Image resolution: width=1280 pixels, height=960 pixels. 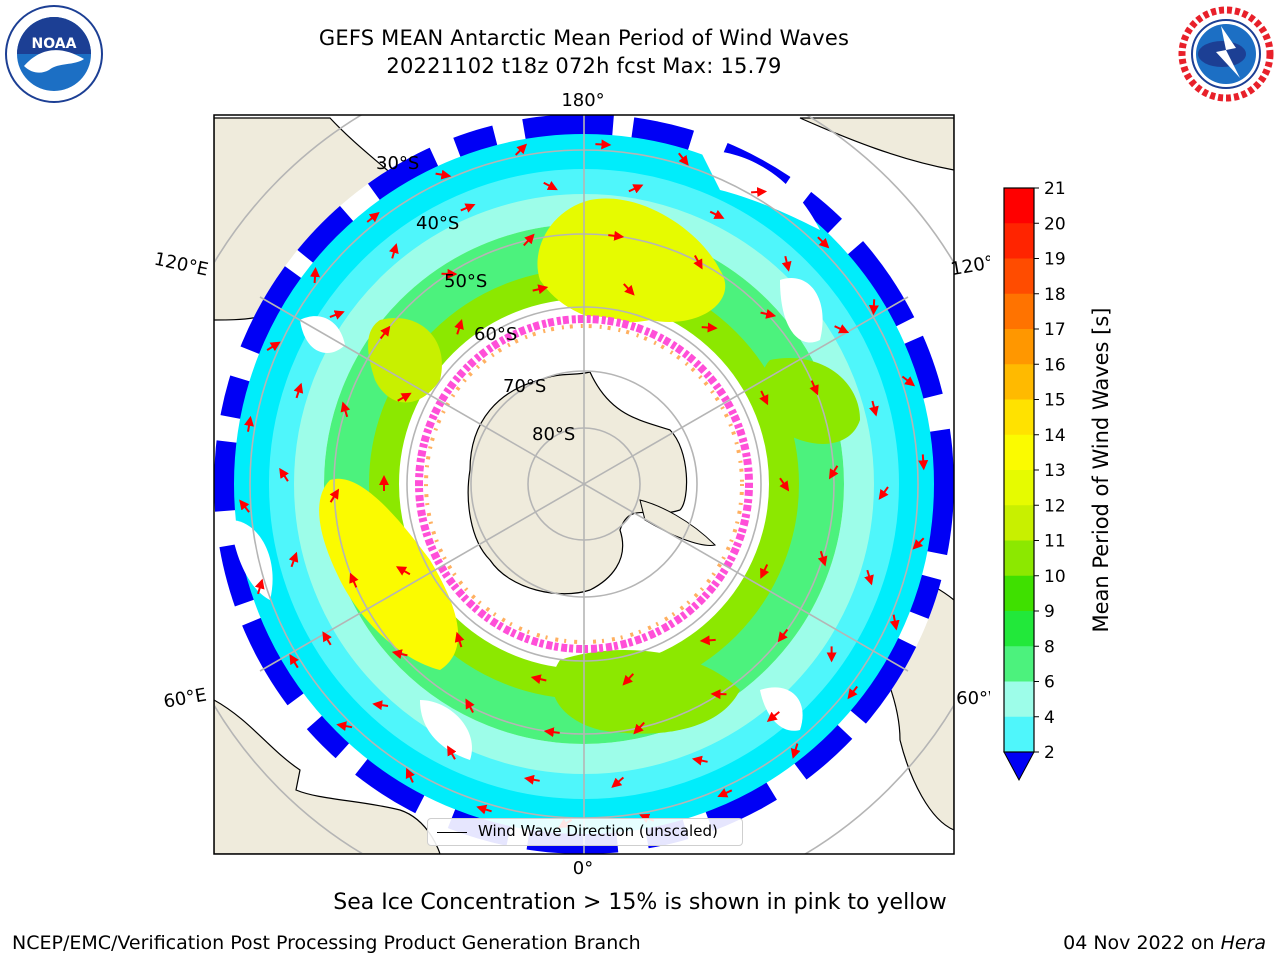 What do you see at coordinates (1055, 189) in the screenshot?
I see `colorbar-tick-label: 21` at bounding box center [1055, 189].